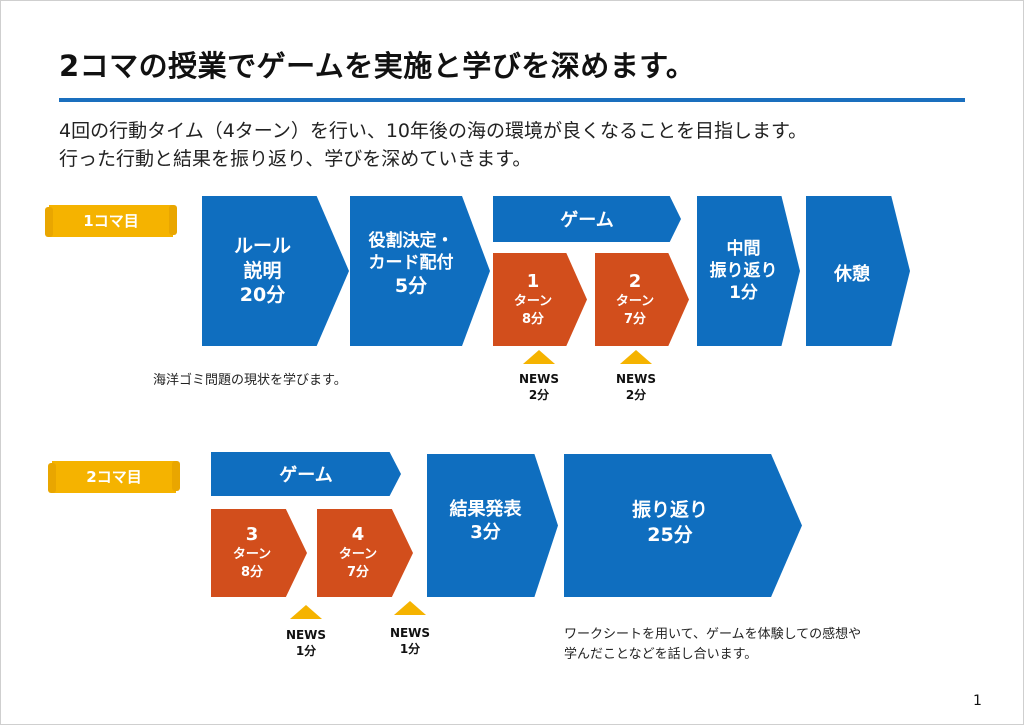 The image size is (1024, 725). What do you see at coordinates (743, 248) in the screenshot?
I see `midreview-line-1: 中間` at bounding box center [743, 248].